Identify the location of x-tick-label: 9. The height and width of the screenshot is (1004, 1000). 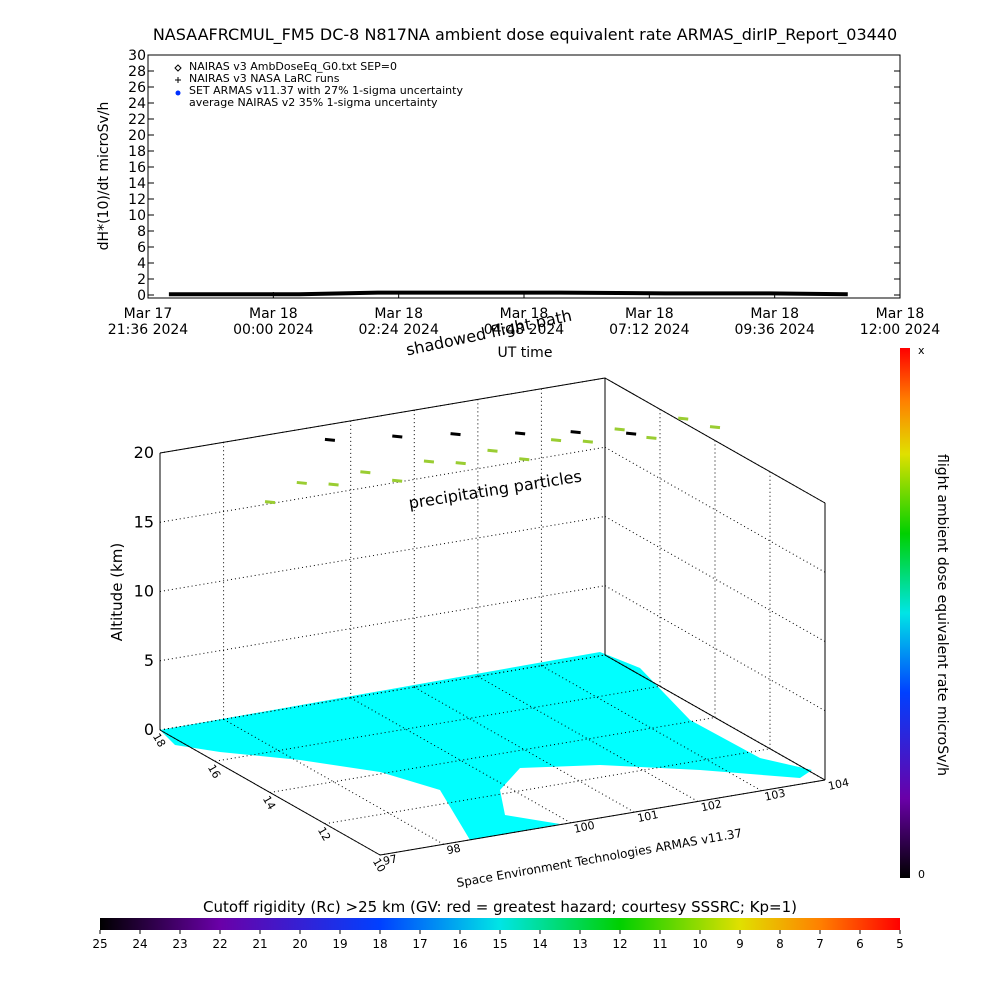
(740, 944).